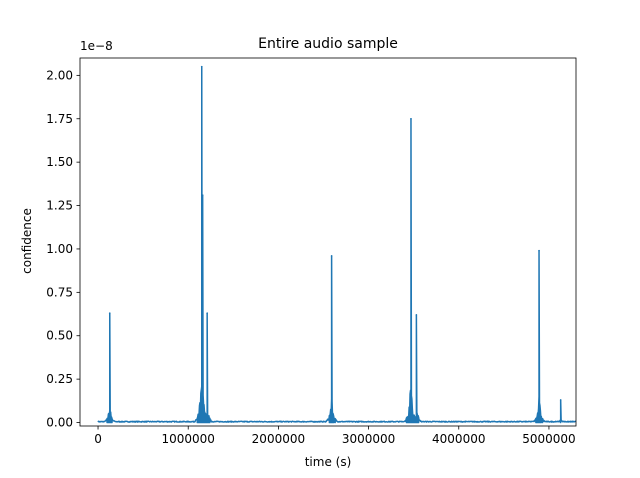 Image resolution: width=640 pixels, height=478 pixels. What do you see at coordinates (98, 439) in the screenshot?
I see `x-tick-label: 0` at bounding box center [98, 439].